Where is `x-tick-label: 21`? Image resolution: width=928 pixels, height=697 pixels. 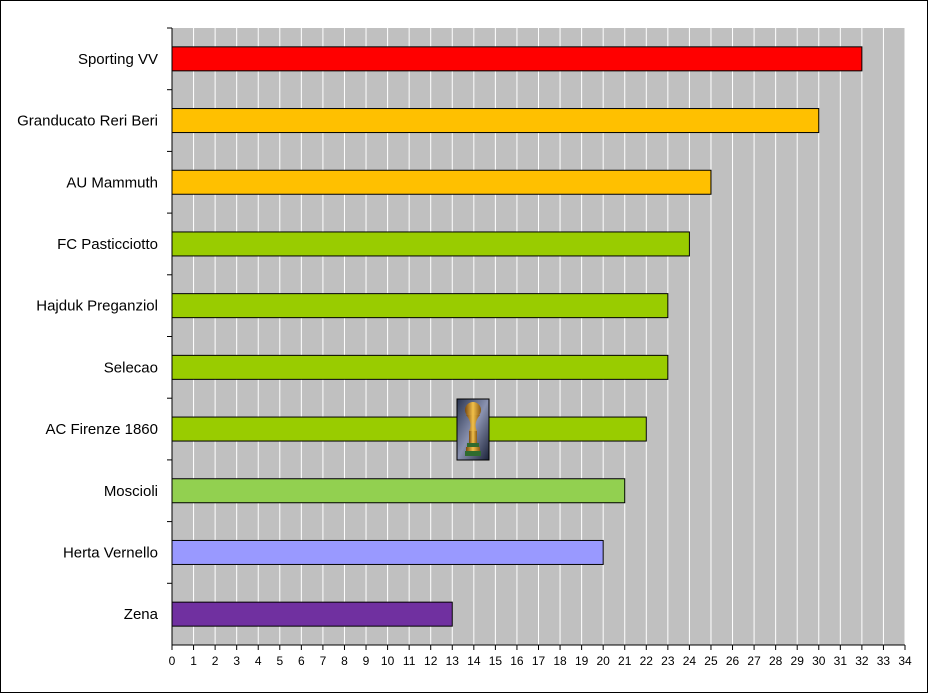
x-tick-label: 21 is located at coordinates (625, 661).